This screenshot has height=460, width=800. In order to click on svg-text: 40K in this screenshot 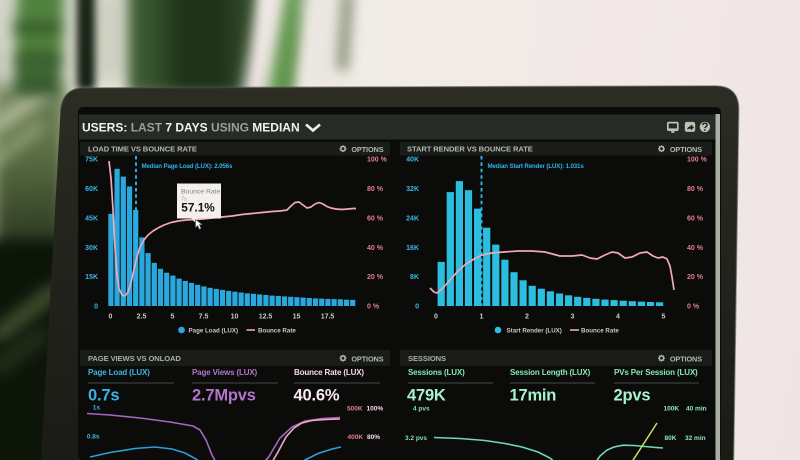, I will do `click(412, 160)`.